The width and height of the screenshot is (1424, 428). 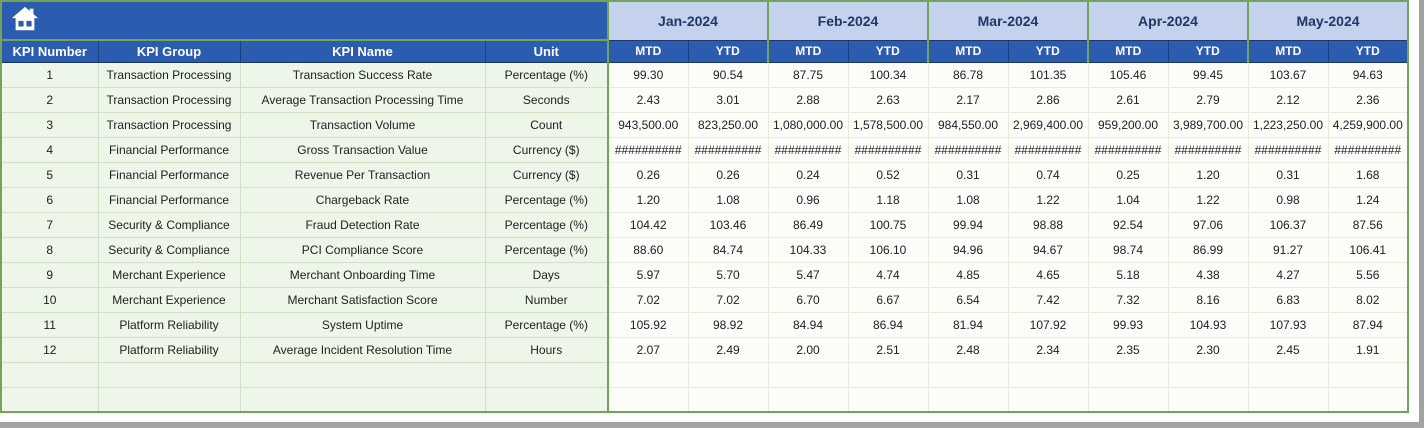 I want to click on value-cell: 823,250.00, so click(x=728, y=124).